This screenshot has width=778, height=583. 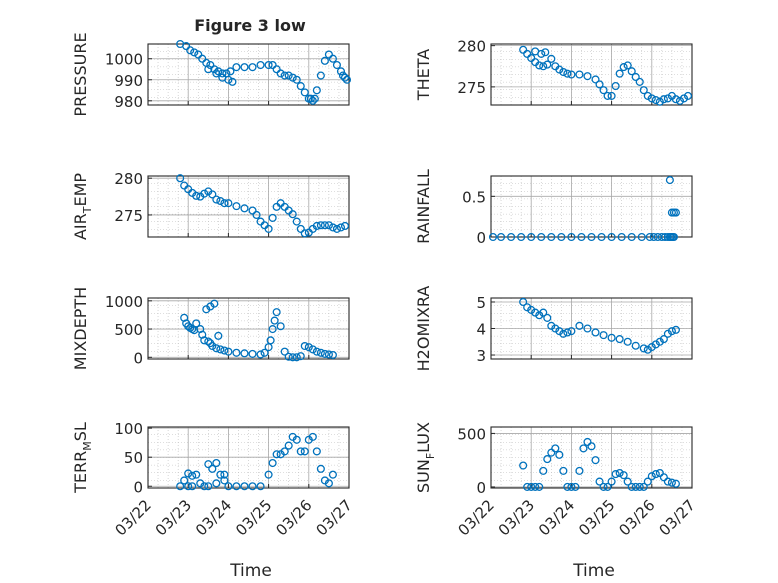 I want to click on x-axis-label-right: Time, so click(x=593, y=571).